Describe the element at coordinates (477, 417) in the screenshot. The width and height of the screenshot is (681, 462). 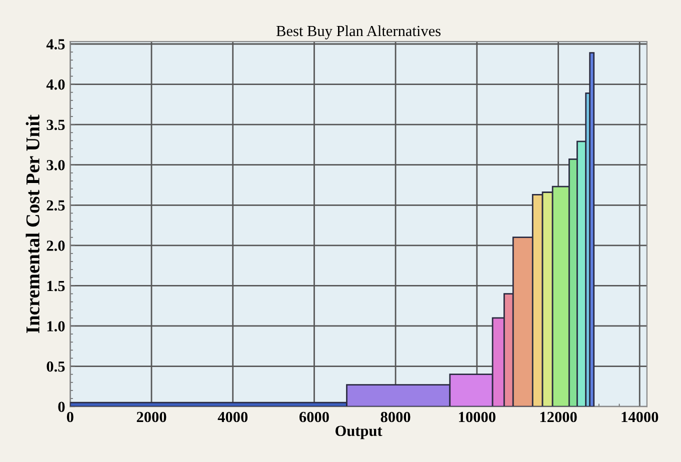
I see `x-tick-label: 10000` at that location.